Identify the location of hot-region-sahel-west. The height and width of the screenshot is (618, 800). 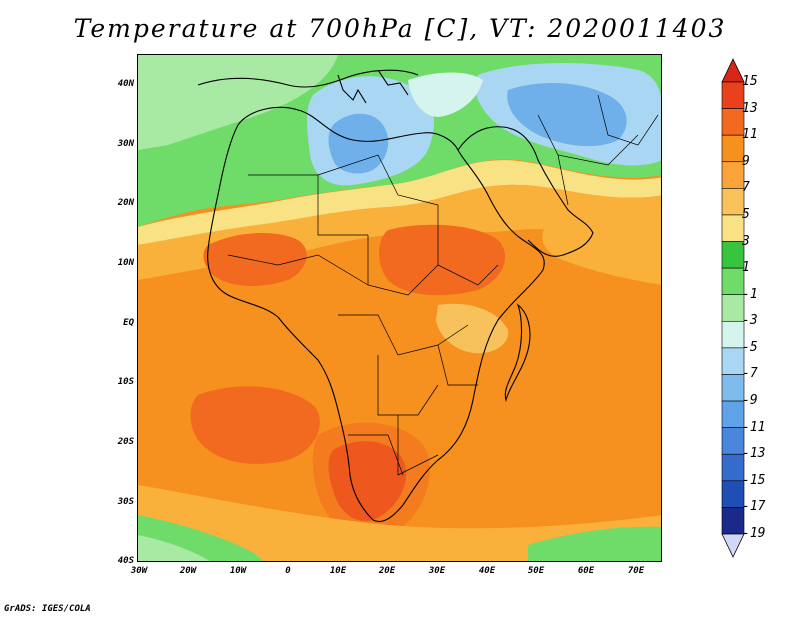
(255, 260).